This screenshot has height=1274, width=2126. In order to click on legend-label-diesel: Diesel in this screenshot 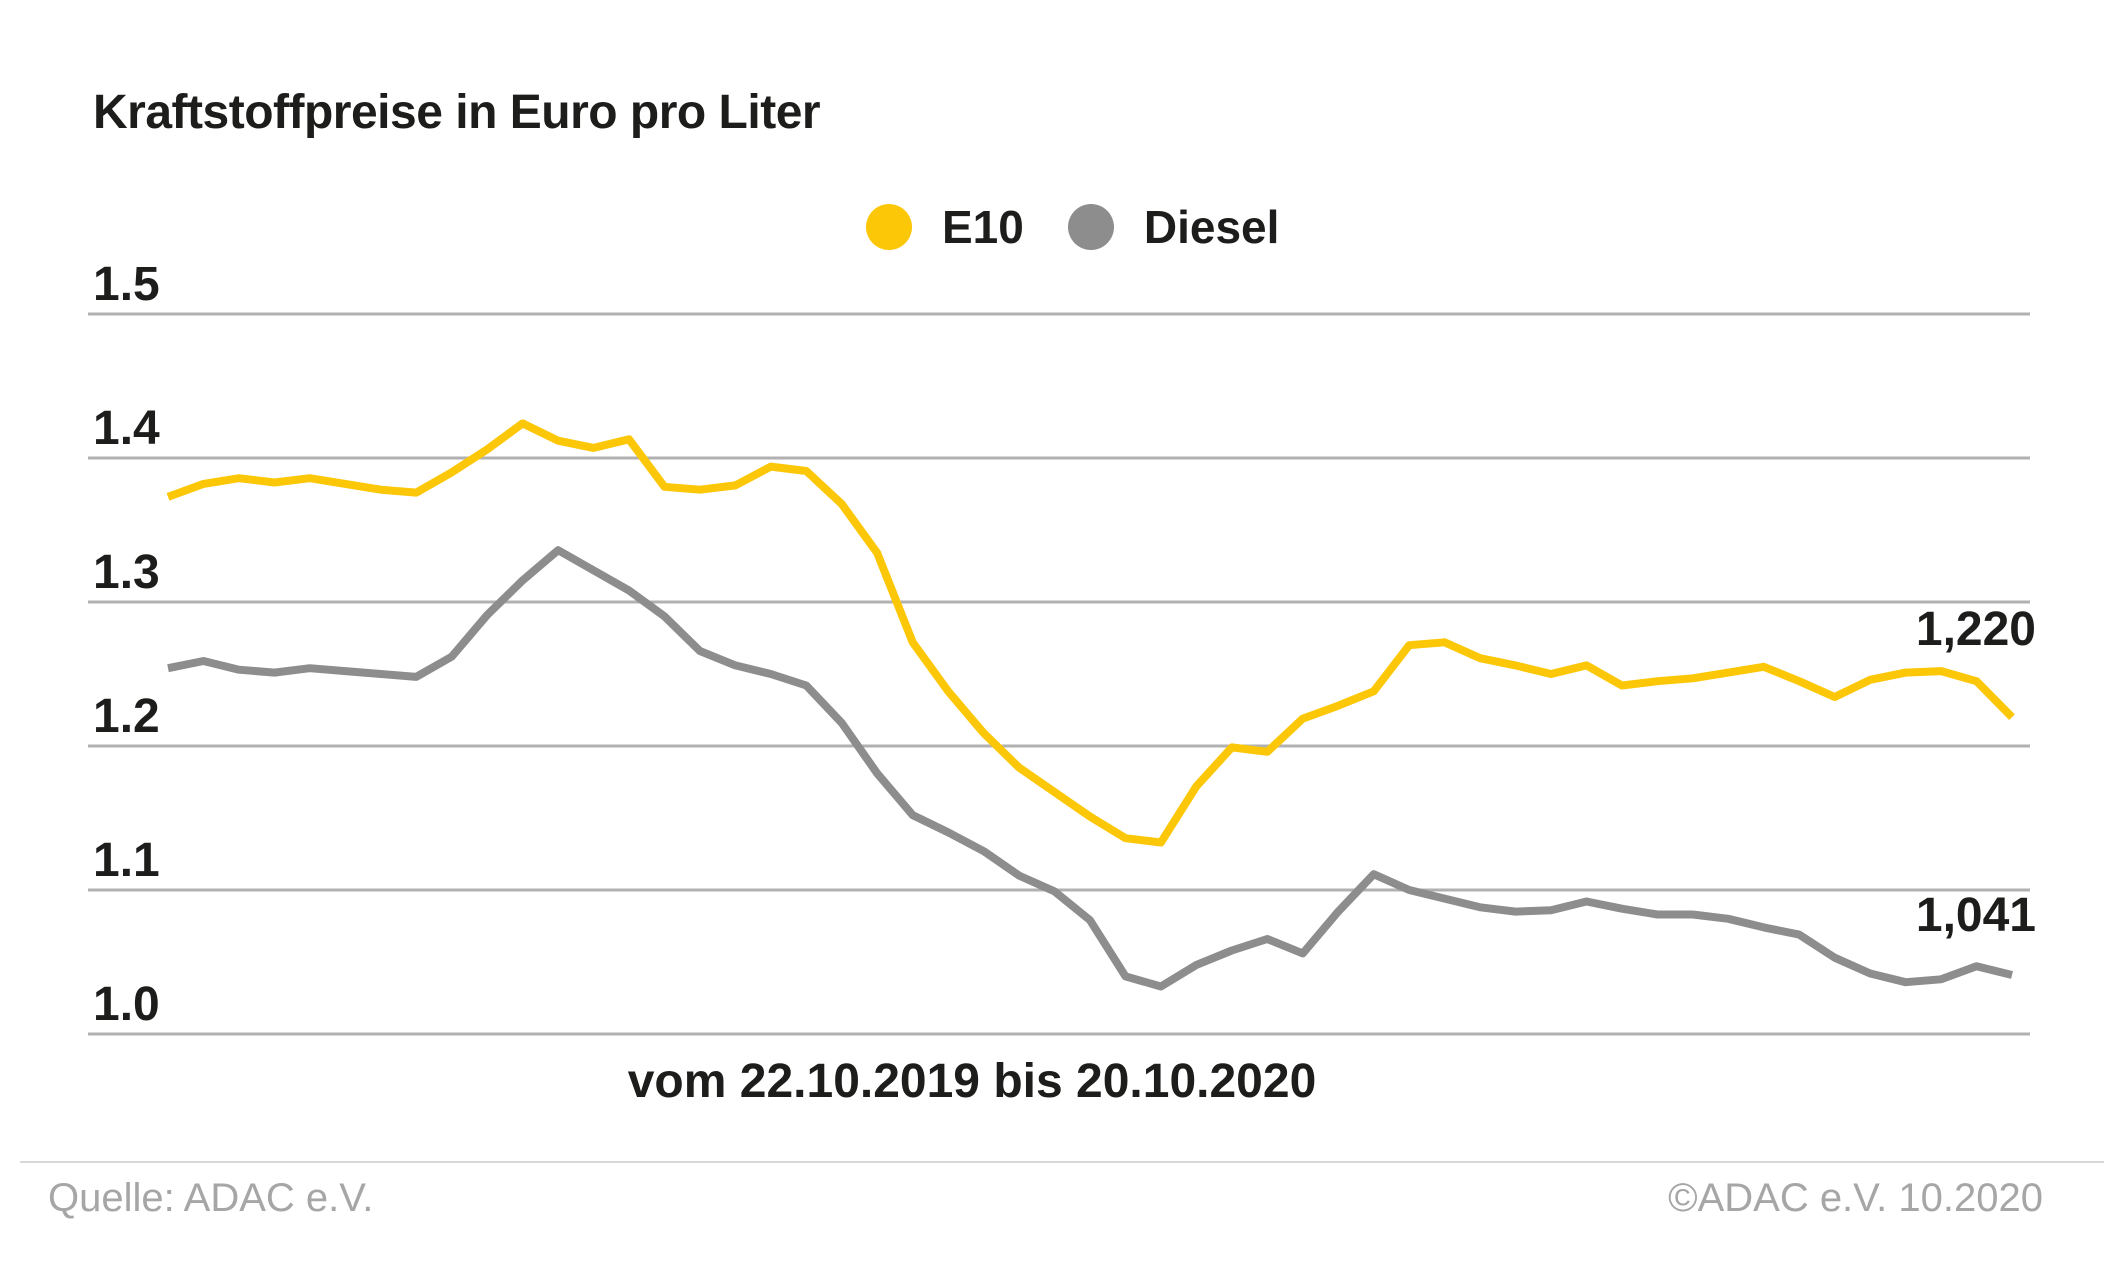, I will do `click(1211, 227)`.